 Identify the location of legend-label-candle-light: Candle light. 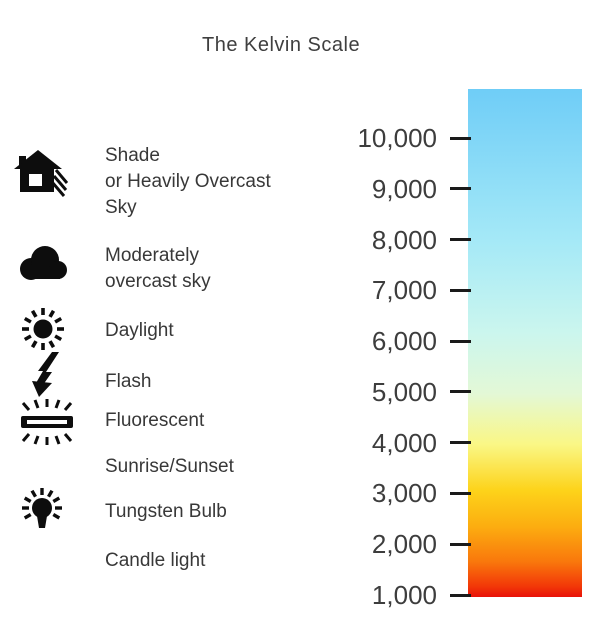
(155, 561).